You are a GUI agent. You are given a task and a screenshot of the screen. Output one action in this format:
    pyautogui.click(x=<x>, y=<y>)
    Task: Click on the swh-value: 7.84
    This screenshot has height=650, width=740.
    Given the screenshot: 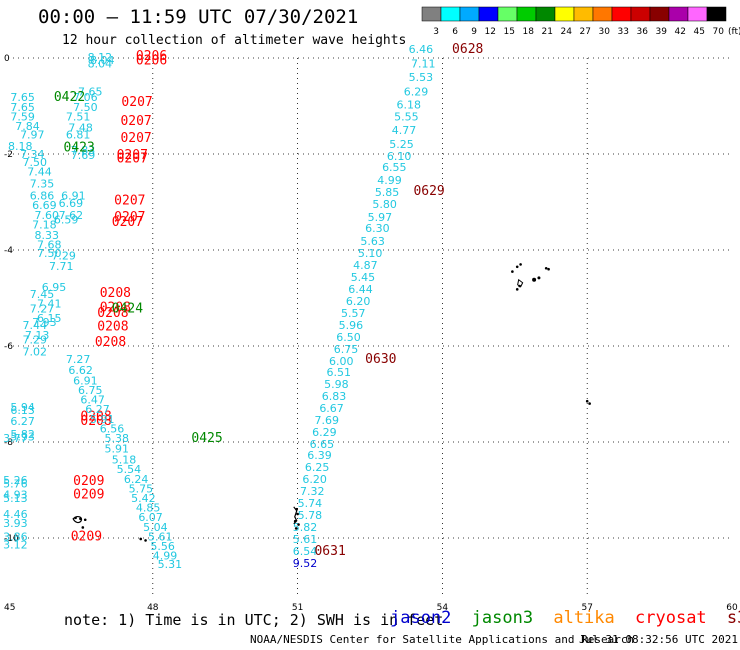 What is the action you would take?
    pyautogui.click(x=27, y=126)
    